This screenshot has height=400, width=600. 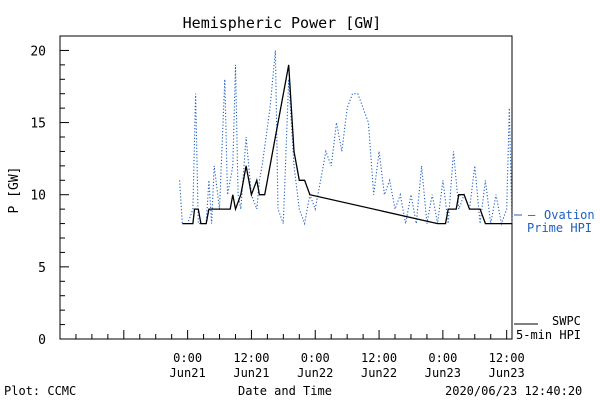 I want to click on legend-ovation-line2: Prime HPI, so click(x=559, y=228).